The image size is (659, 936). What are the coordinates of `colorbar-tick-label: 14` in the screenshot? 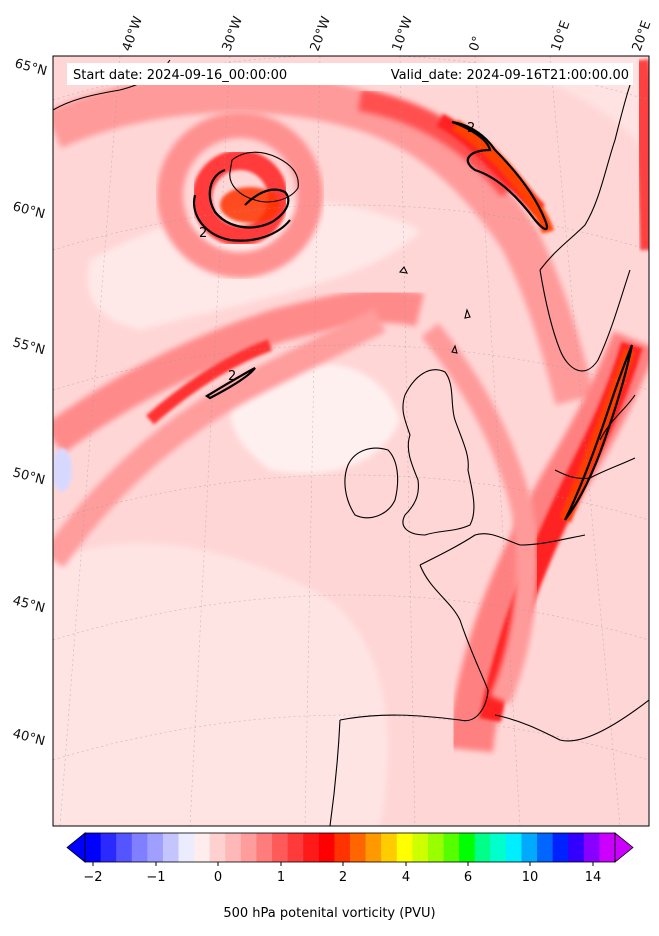 It's located at (593, 877).